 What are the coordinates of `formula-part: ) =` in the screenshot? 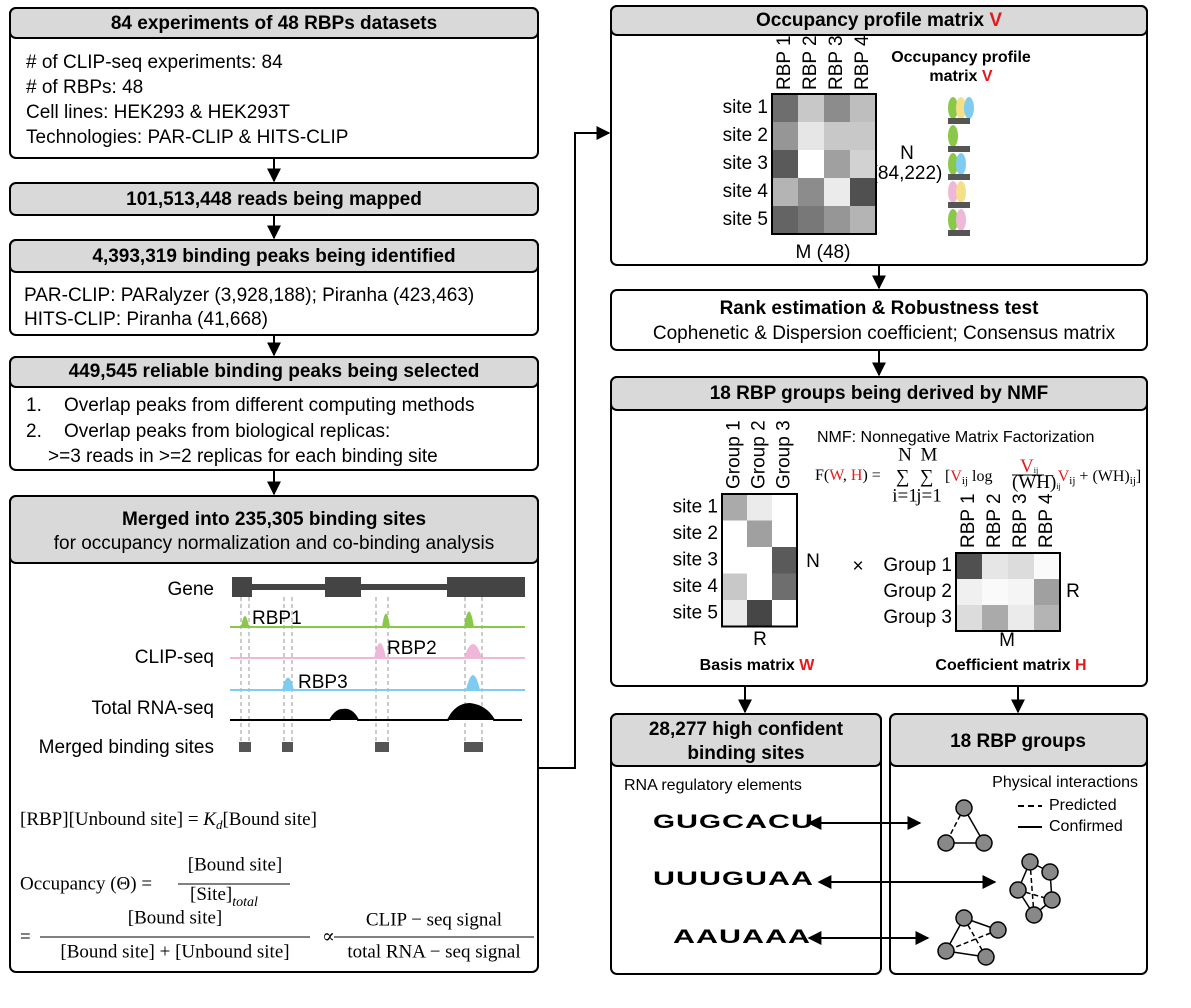 It's located at (871, 475).